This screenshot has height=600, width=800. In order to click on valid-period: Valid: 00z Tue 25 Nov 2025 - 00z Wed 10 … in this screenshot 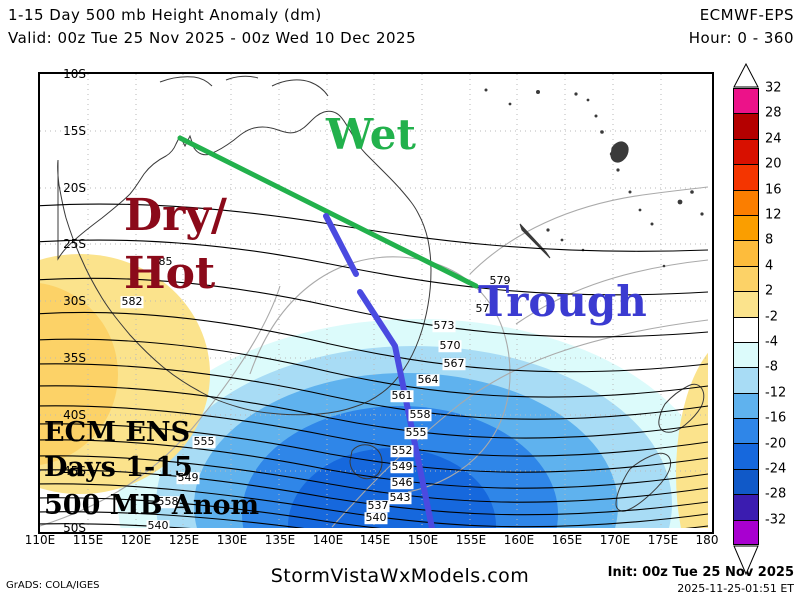, I will do `click(212, 38)`.